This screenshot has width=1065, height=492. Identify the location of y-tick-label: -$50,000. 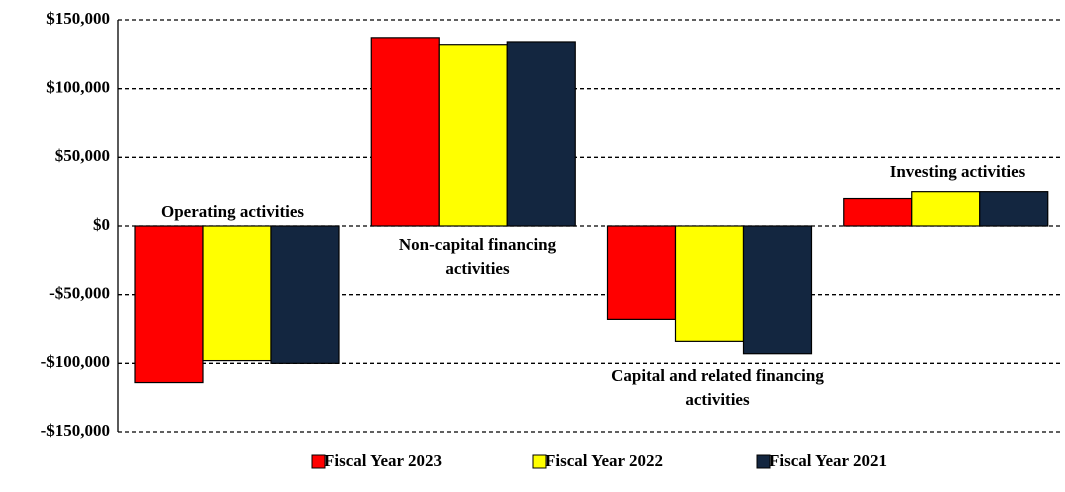
(79, 293).